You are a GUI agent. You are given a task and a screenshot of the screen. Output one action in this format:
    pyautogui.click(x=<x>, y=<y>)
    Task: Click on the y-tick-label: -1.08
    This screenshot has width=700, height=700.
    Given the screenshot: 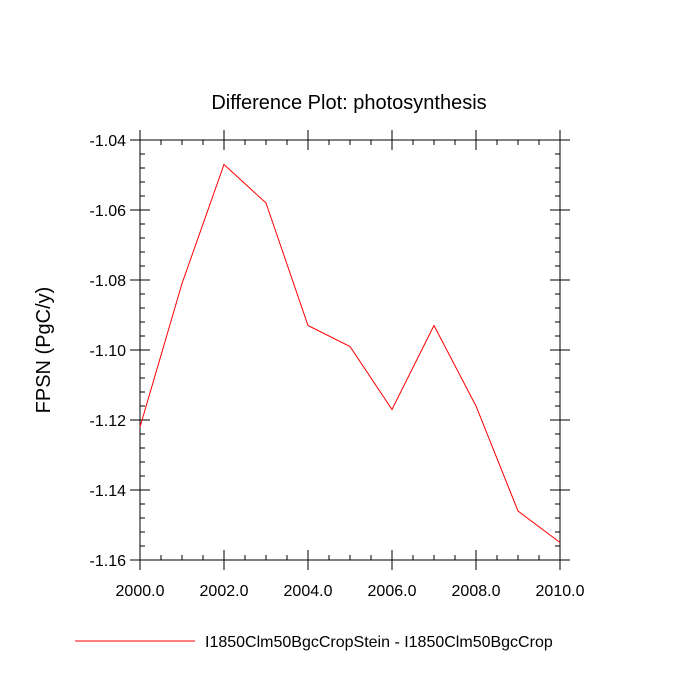 What is the action you would take?
    pyautogui.click(x=108, y=281)
    